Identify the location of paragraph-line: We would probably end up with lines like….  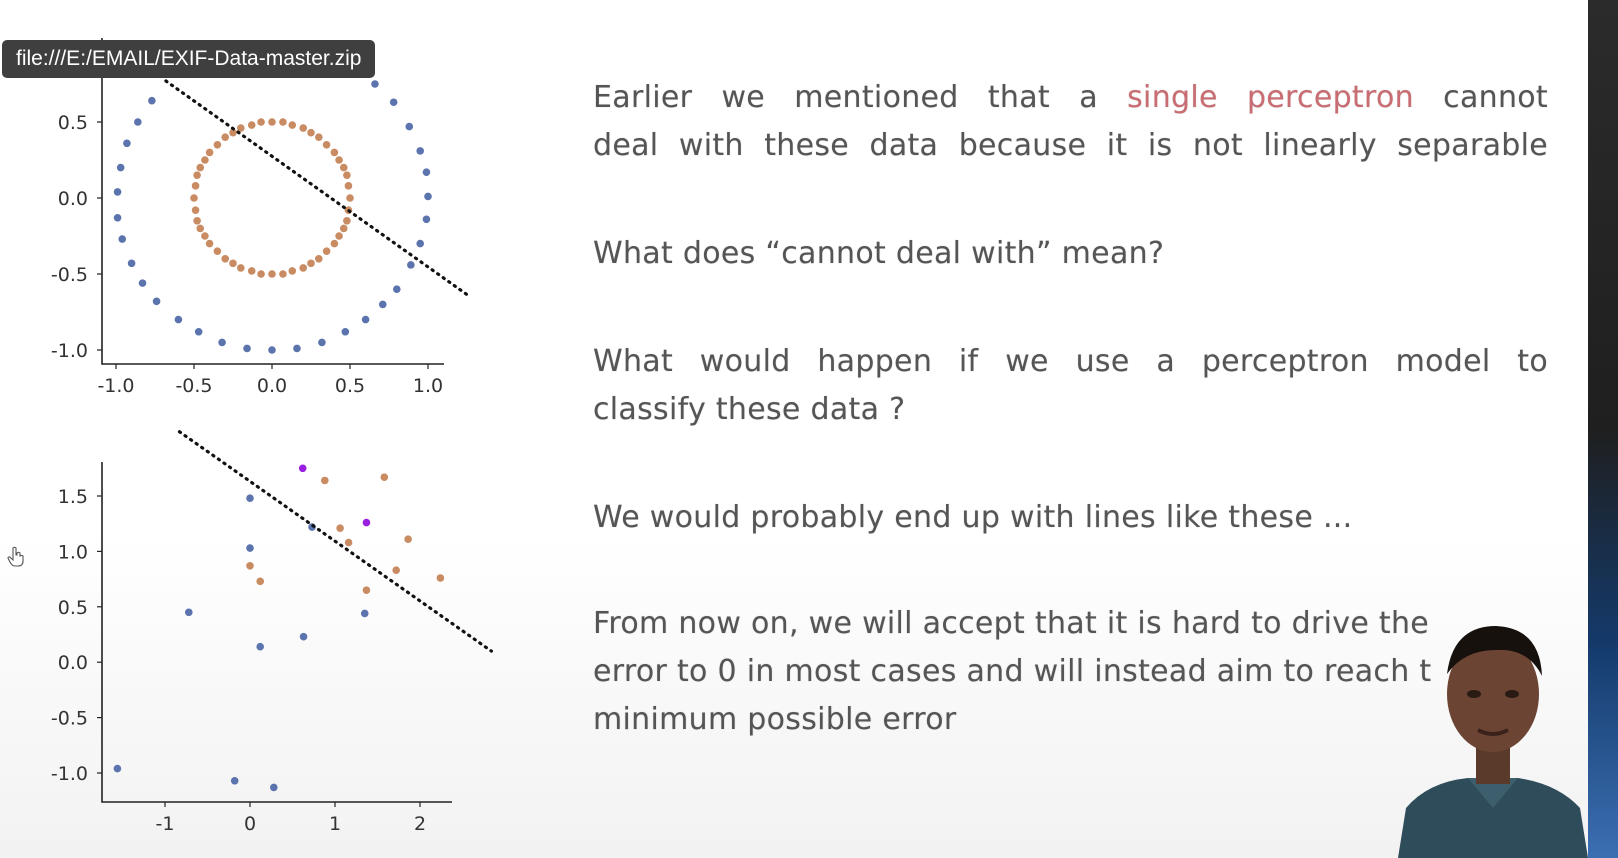
(973, 517).